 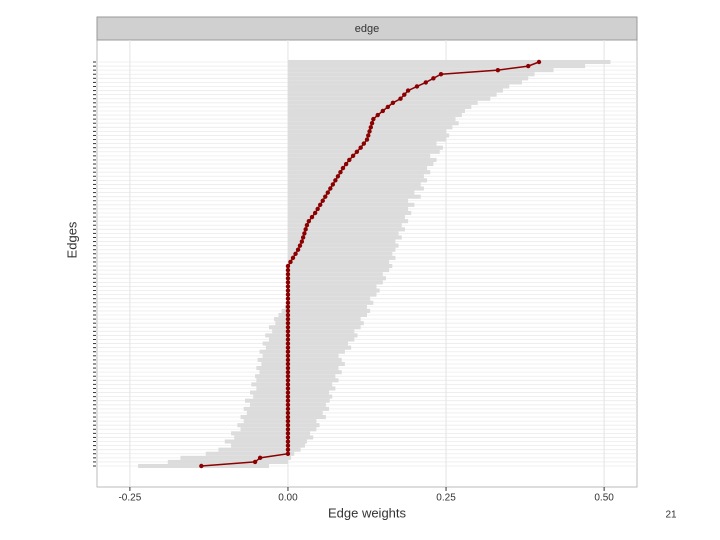 What do you see at coordinates (604, 498) in the screenshot?
I see `x-tick-label: 0.50` at bounding box center [604, 498].